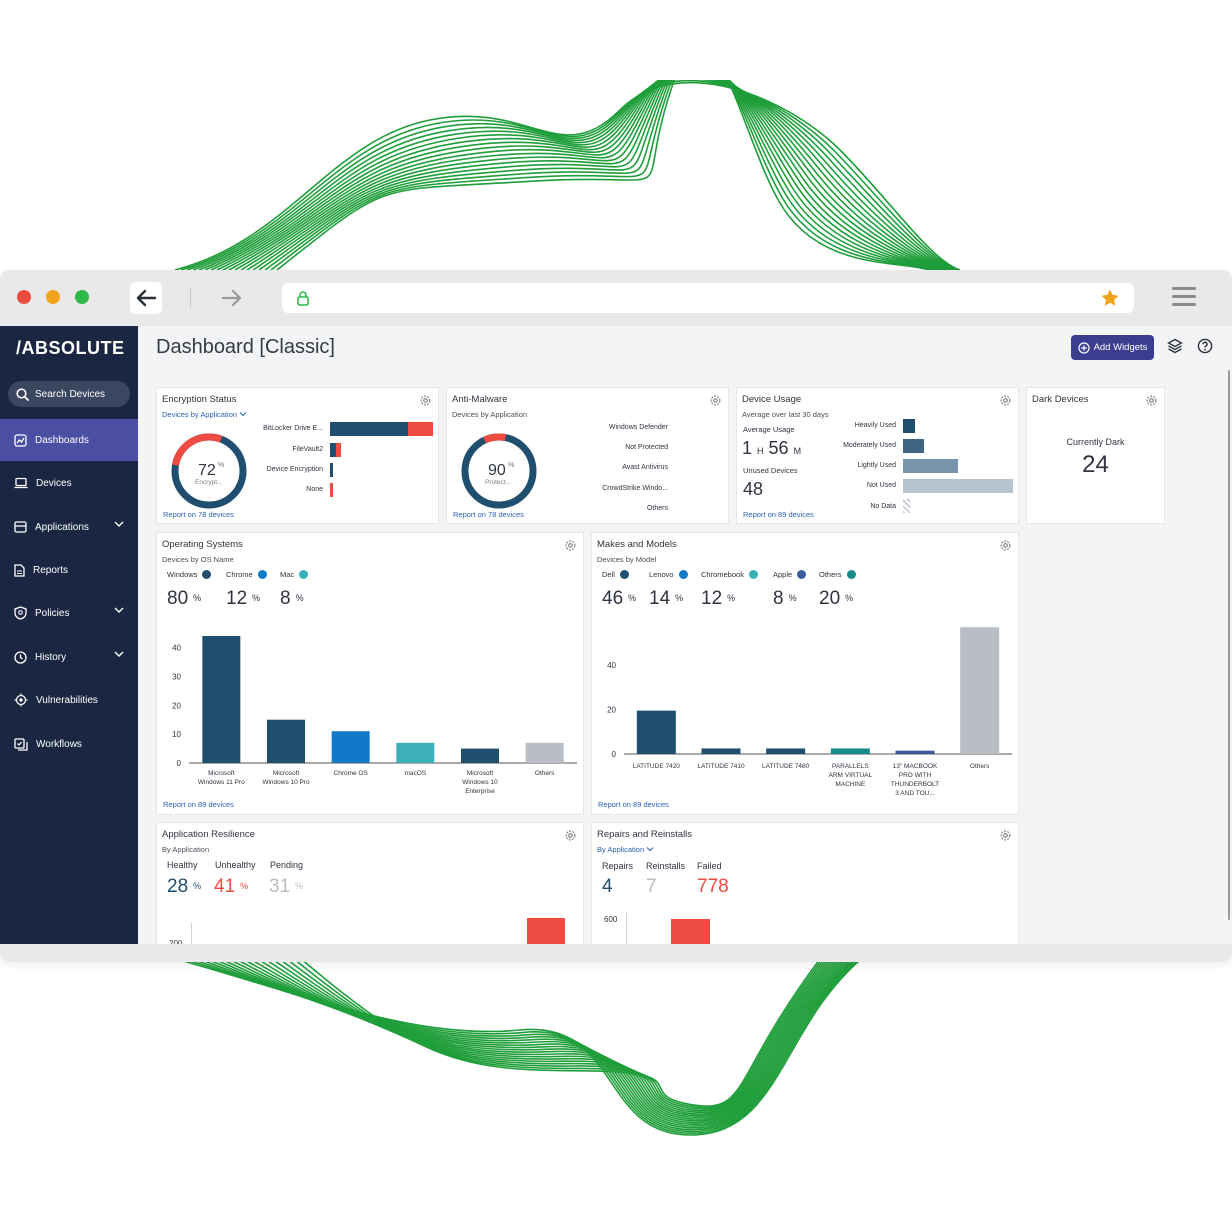 This screenshot has width=1232, height=1232. Describe the element at coordinates (52, 613) in the screenshot. I see `sidebar-item-label: Policies` at that location.